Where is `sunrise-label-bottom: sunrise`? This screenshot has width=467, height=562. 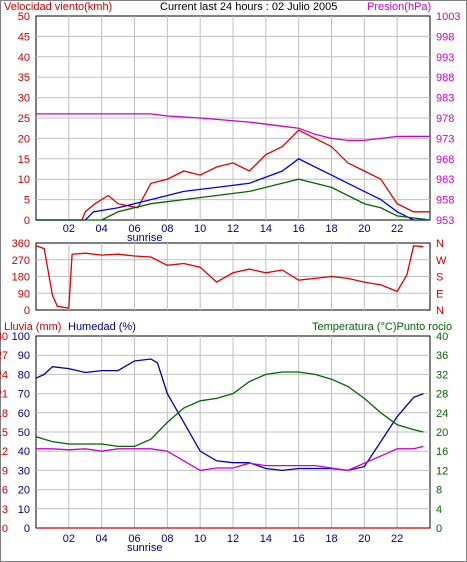 sunrise-label-bottom: sunrise is located at coordinates (144, 548).